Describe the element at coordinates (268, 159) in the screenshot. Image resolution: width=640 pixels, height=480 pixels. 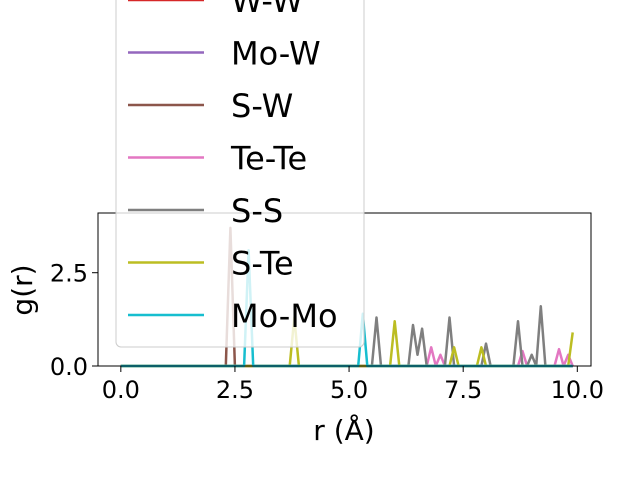
I see `legend-label-te-te: Te-Te` at that location.